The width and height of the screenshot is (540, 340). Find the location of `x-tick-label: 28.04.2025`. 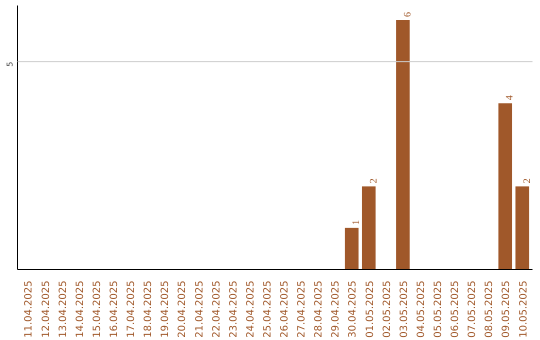

x-tick-label: 28.04.2025 is located at coordinates (319, 309).